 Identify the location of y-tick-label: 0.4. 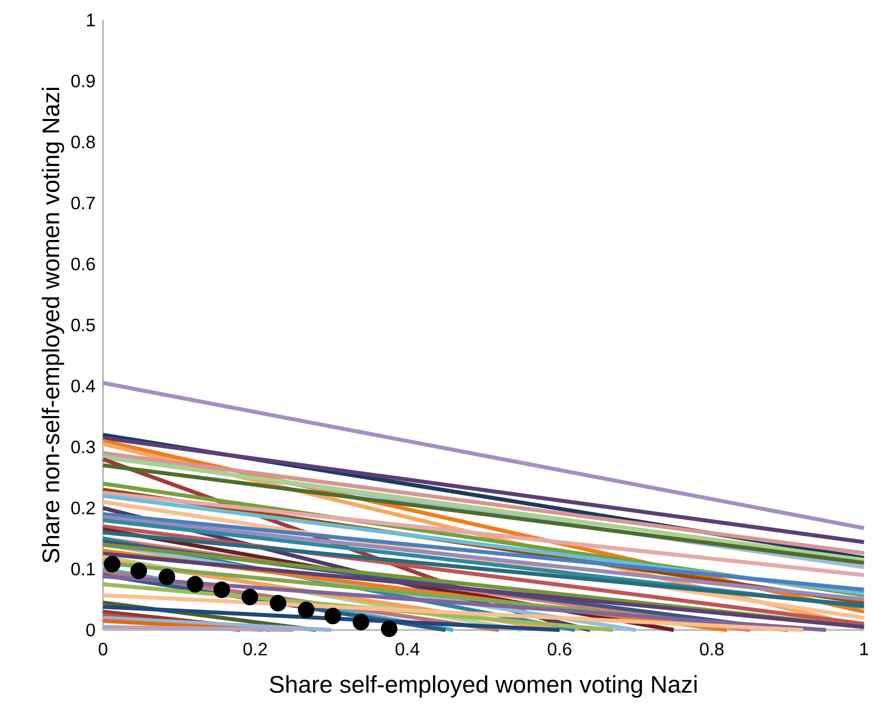
(83, 386).